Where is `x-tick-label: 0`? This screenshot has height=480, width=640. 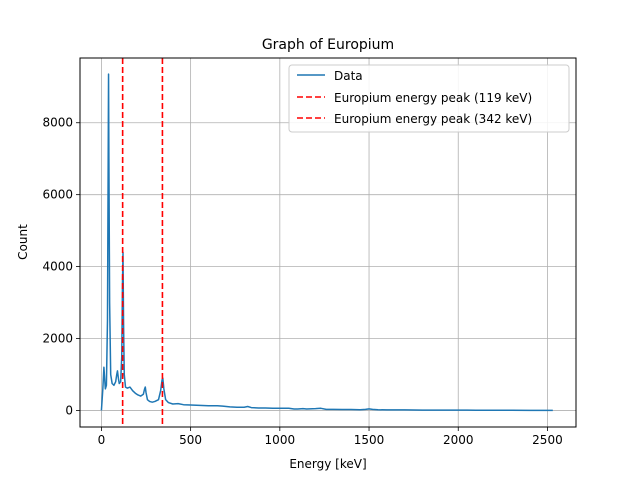
x-tick-label: 0 is located at coordinates (102, 440).